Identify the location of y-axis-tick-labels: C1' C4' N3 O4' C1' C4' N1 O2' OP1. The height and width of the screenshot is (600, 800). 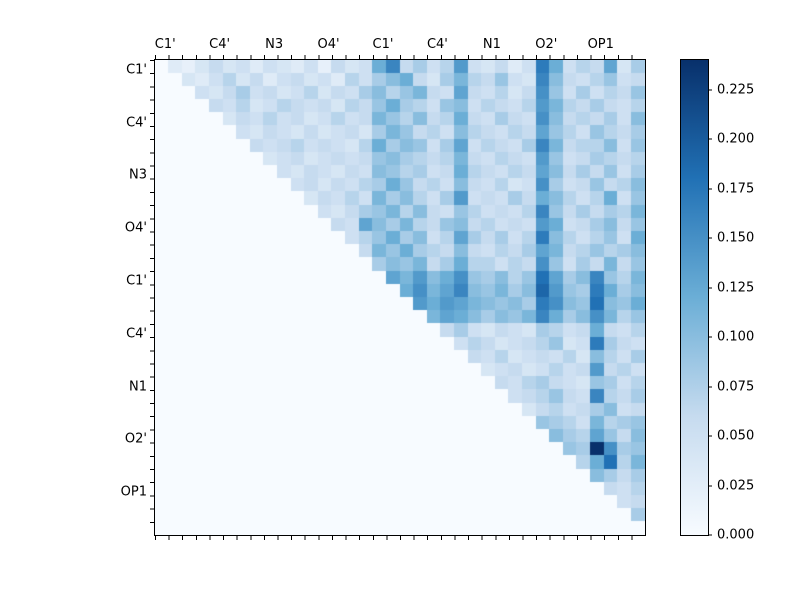
(121, 297).